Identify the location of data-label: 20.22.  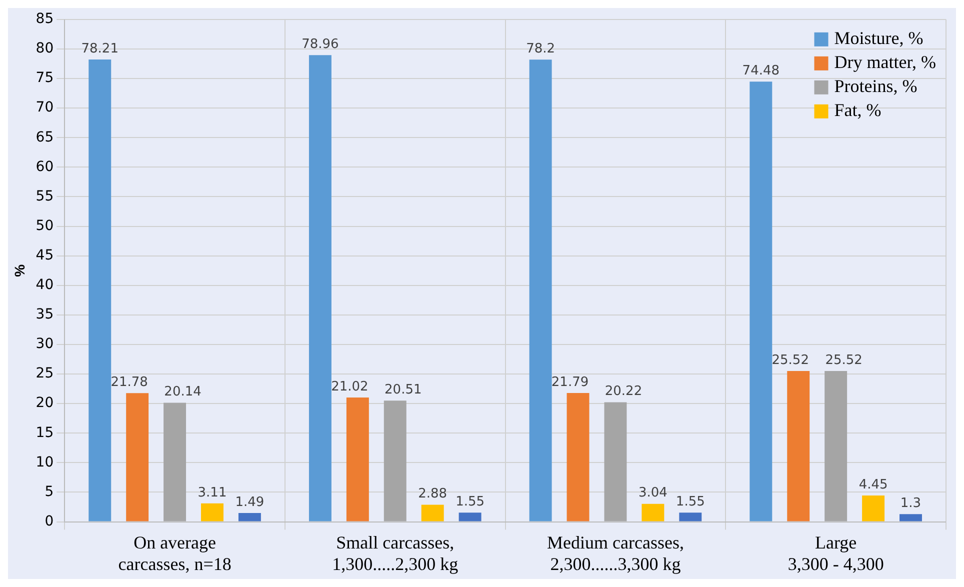
(623, 392).